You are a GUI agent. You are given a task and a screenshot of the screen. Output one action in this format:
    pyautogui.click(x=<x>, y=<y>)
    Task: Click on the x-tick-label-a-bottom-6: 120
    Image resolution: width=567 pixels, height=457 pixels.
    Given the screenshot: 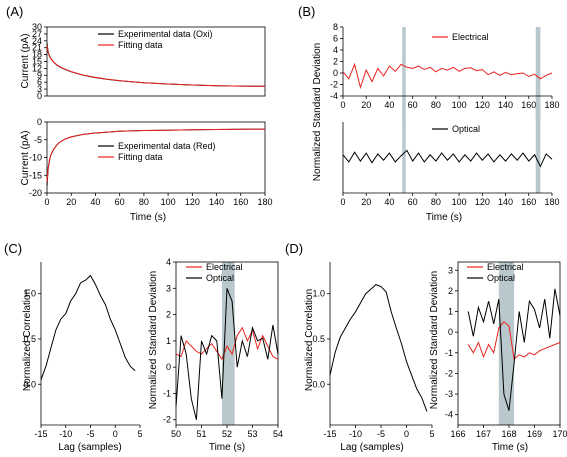 What is the action you would take?
    pyautogui.click(x=192, y=202)
    